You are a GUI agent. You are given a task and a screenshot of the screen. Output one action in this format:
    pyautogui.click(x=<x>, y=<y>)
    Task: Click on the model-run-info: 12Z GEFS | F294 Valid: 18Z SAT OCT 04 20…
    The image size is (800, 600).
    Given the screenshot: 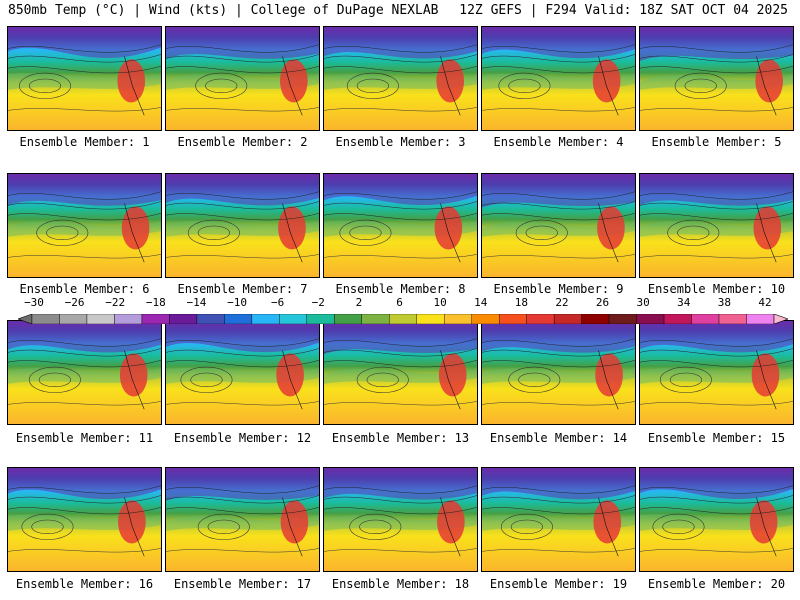 What is the action you would take?
    pyautogui.click(x=623, y=10)
    